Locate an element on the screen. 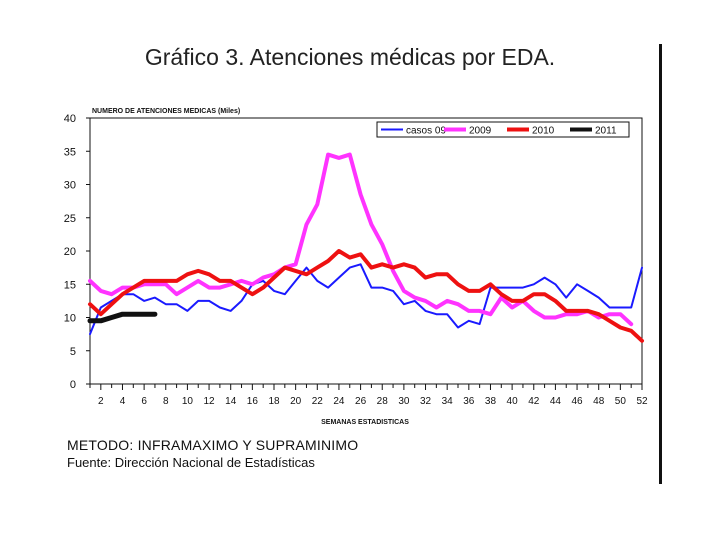 The width and height of the screenshot is (720, 540). y-tick-label: 0 is located at coordinates (73, 385).